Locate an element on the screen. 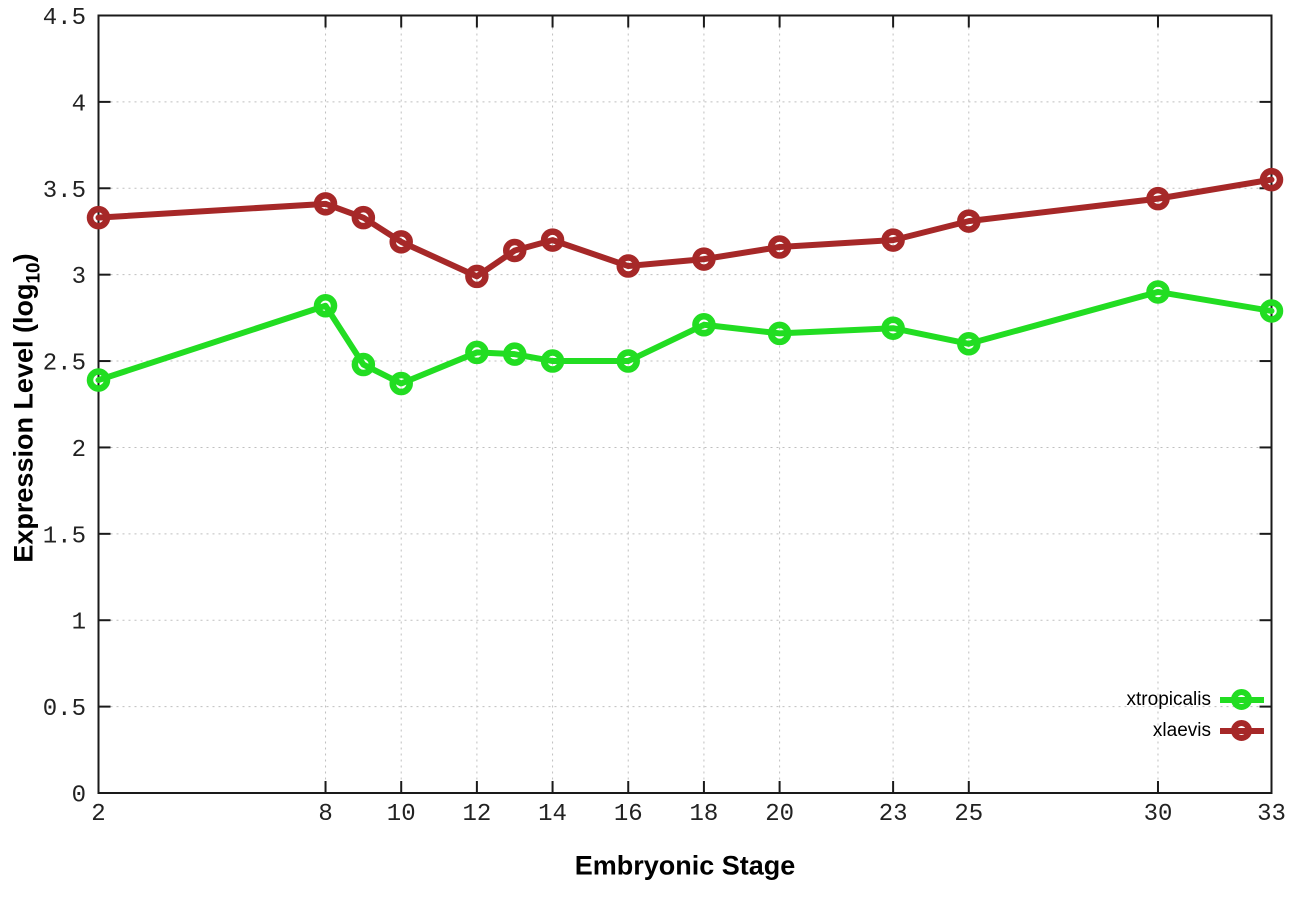 Image resolution: width=1296 pixels, height=907 pixels. y-tick-label: 1.5 is located at coordinates (64, 536).